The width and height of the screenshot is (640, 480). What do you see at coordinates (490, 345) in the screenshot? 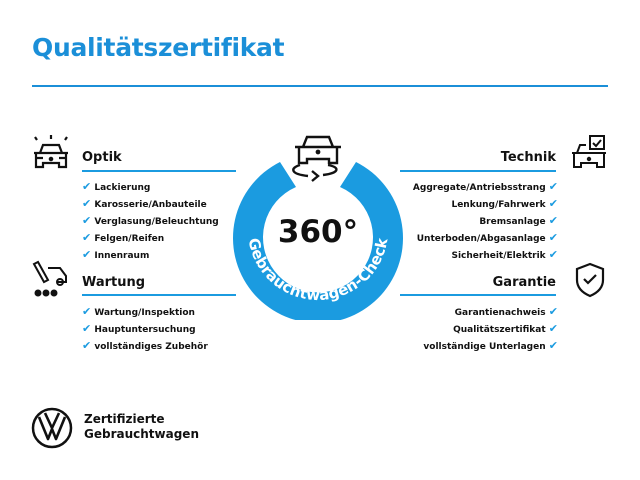
I see `list-item: vollständige Unterlagen ✔` at bounding box center [490, 345].